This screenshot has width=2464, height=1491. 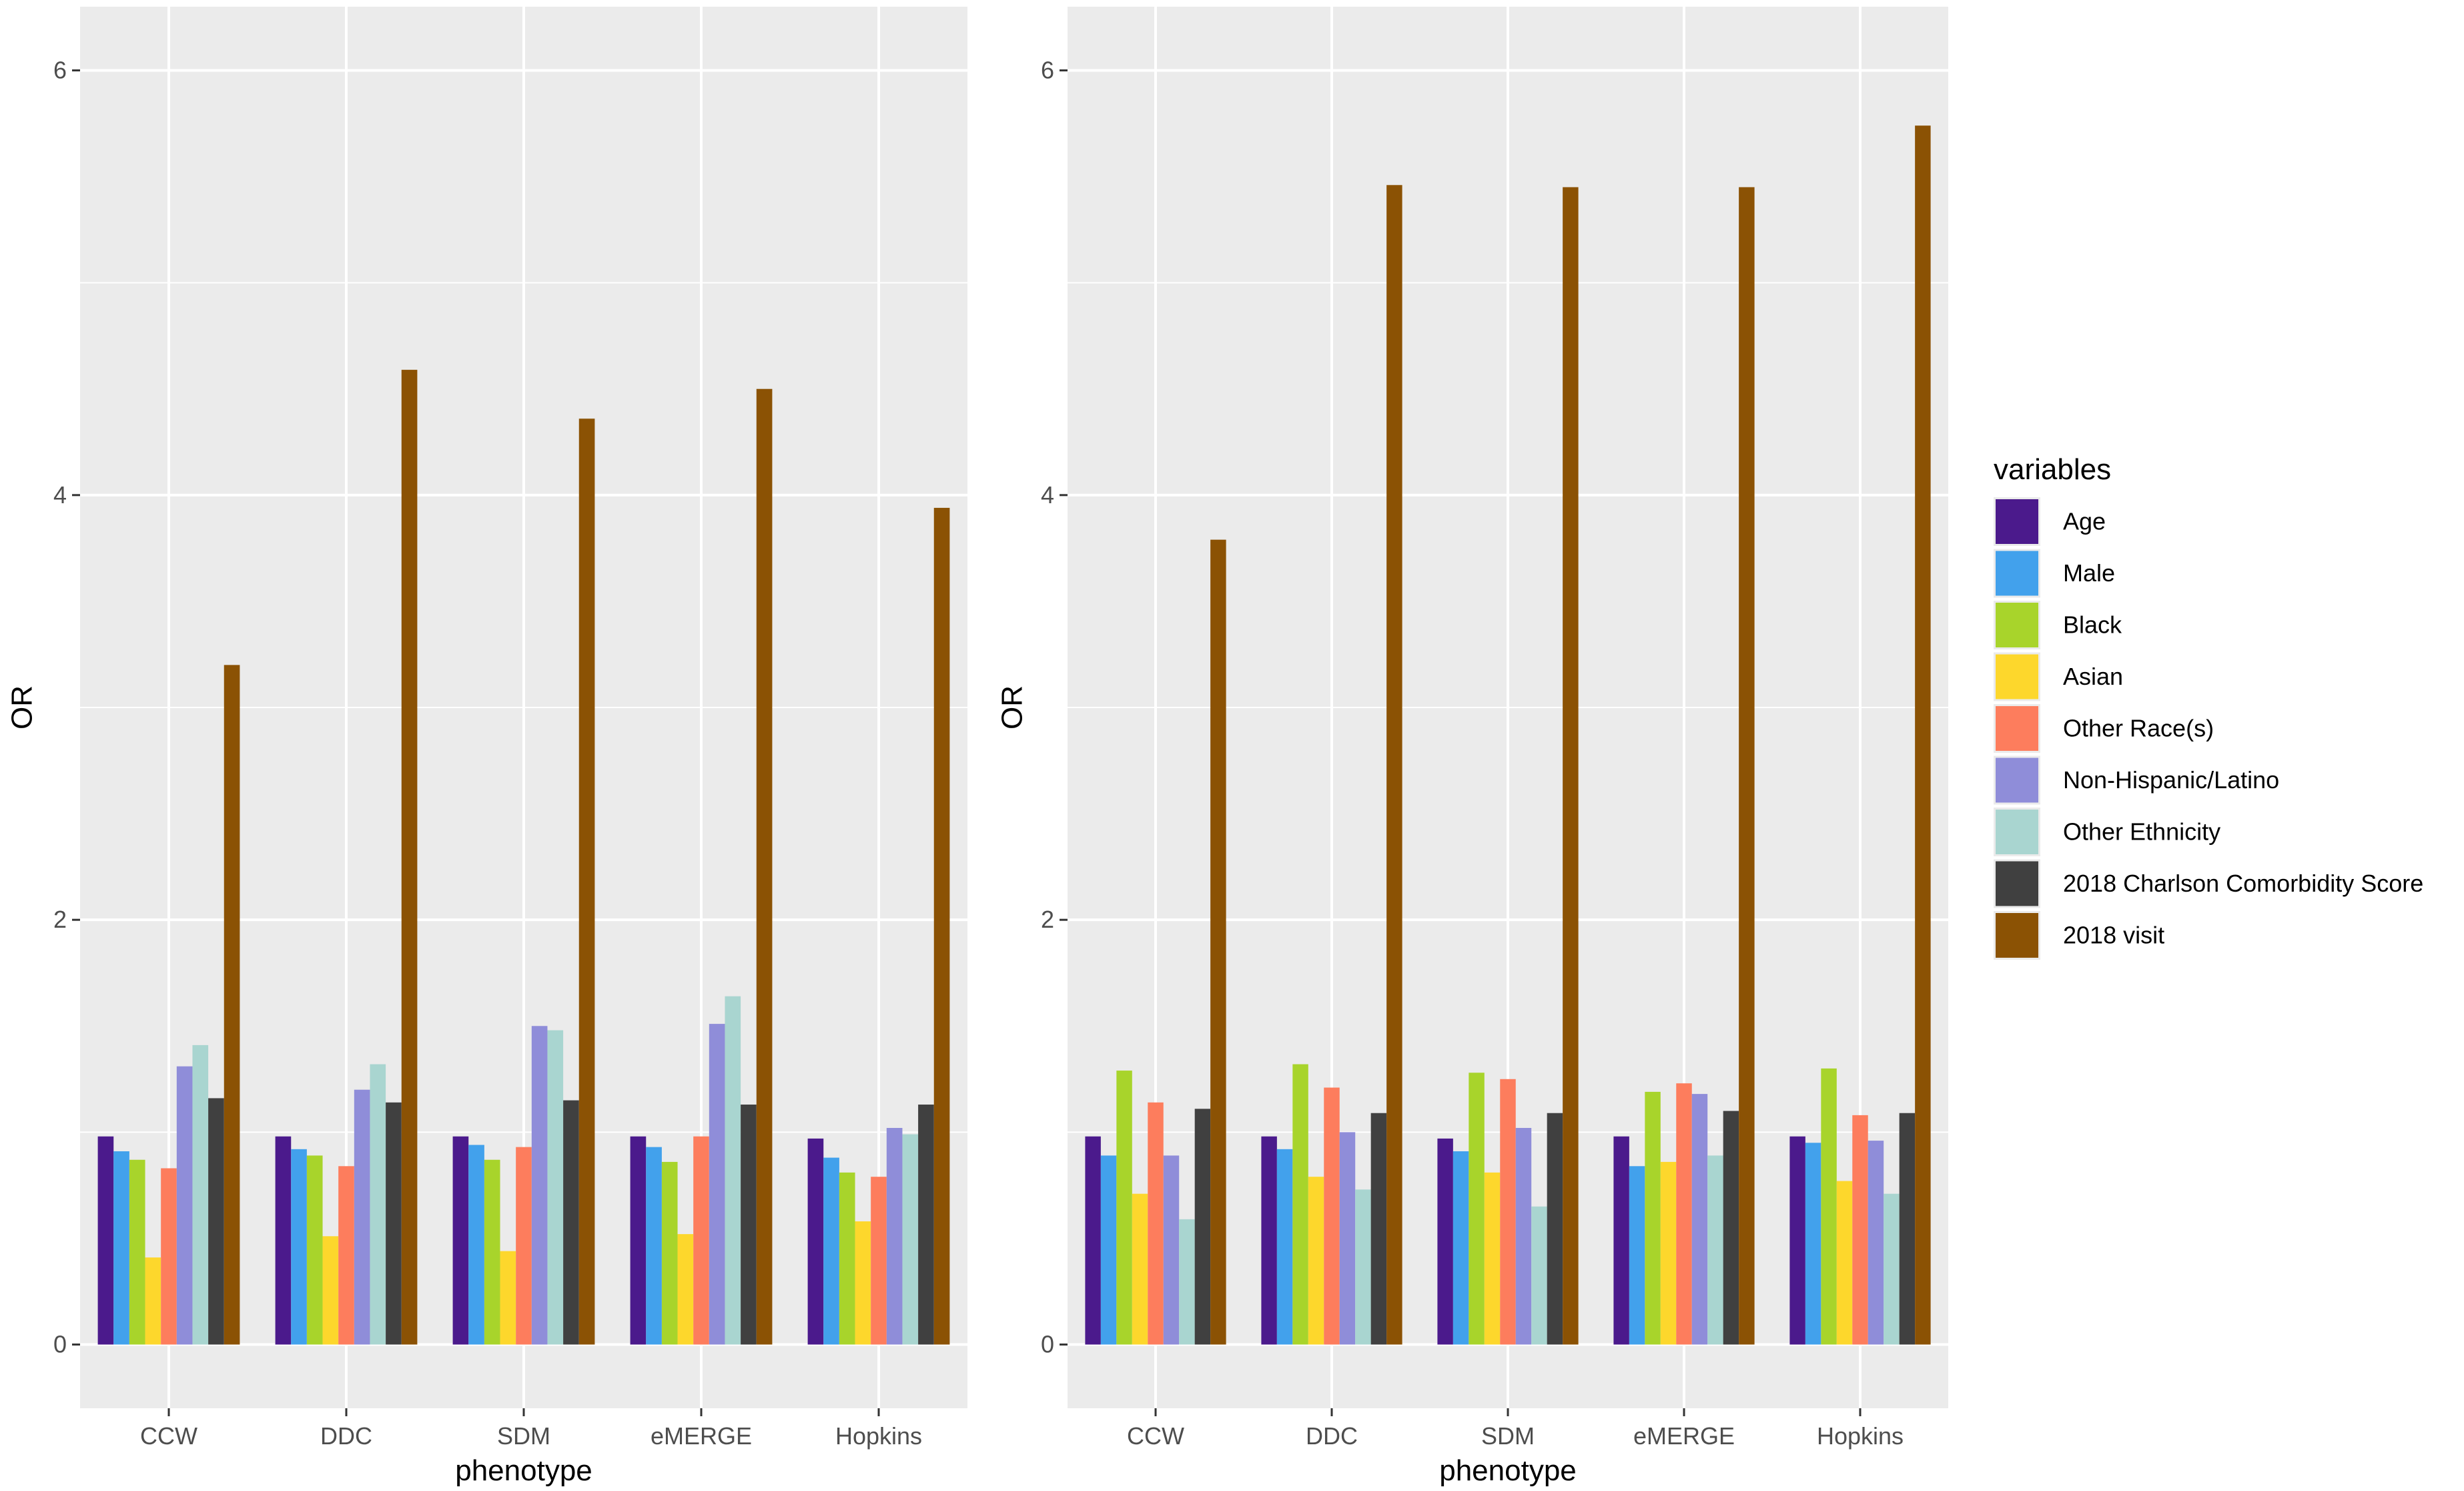 What do you see at coordinates (200, 1195) in the screenshot?
I see `bar-CCW-other-ethnicity` at bounding box center [200, 1195].